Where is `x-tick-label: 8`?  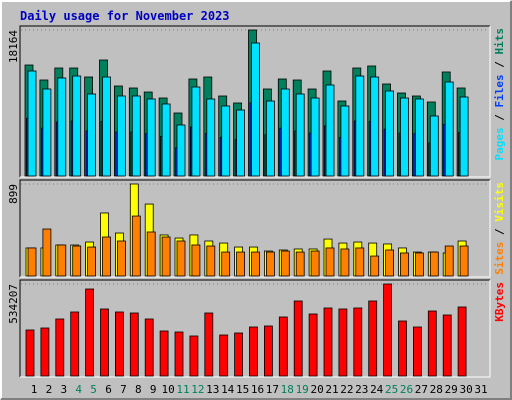
x-tick-label: 8 is located at coordinates (138, 389).